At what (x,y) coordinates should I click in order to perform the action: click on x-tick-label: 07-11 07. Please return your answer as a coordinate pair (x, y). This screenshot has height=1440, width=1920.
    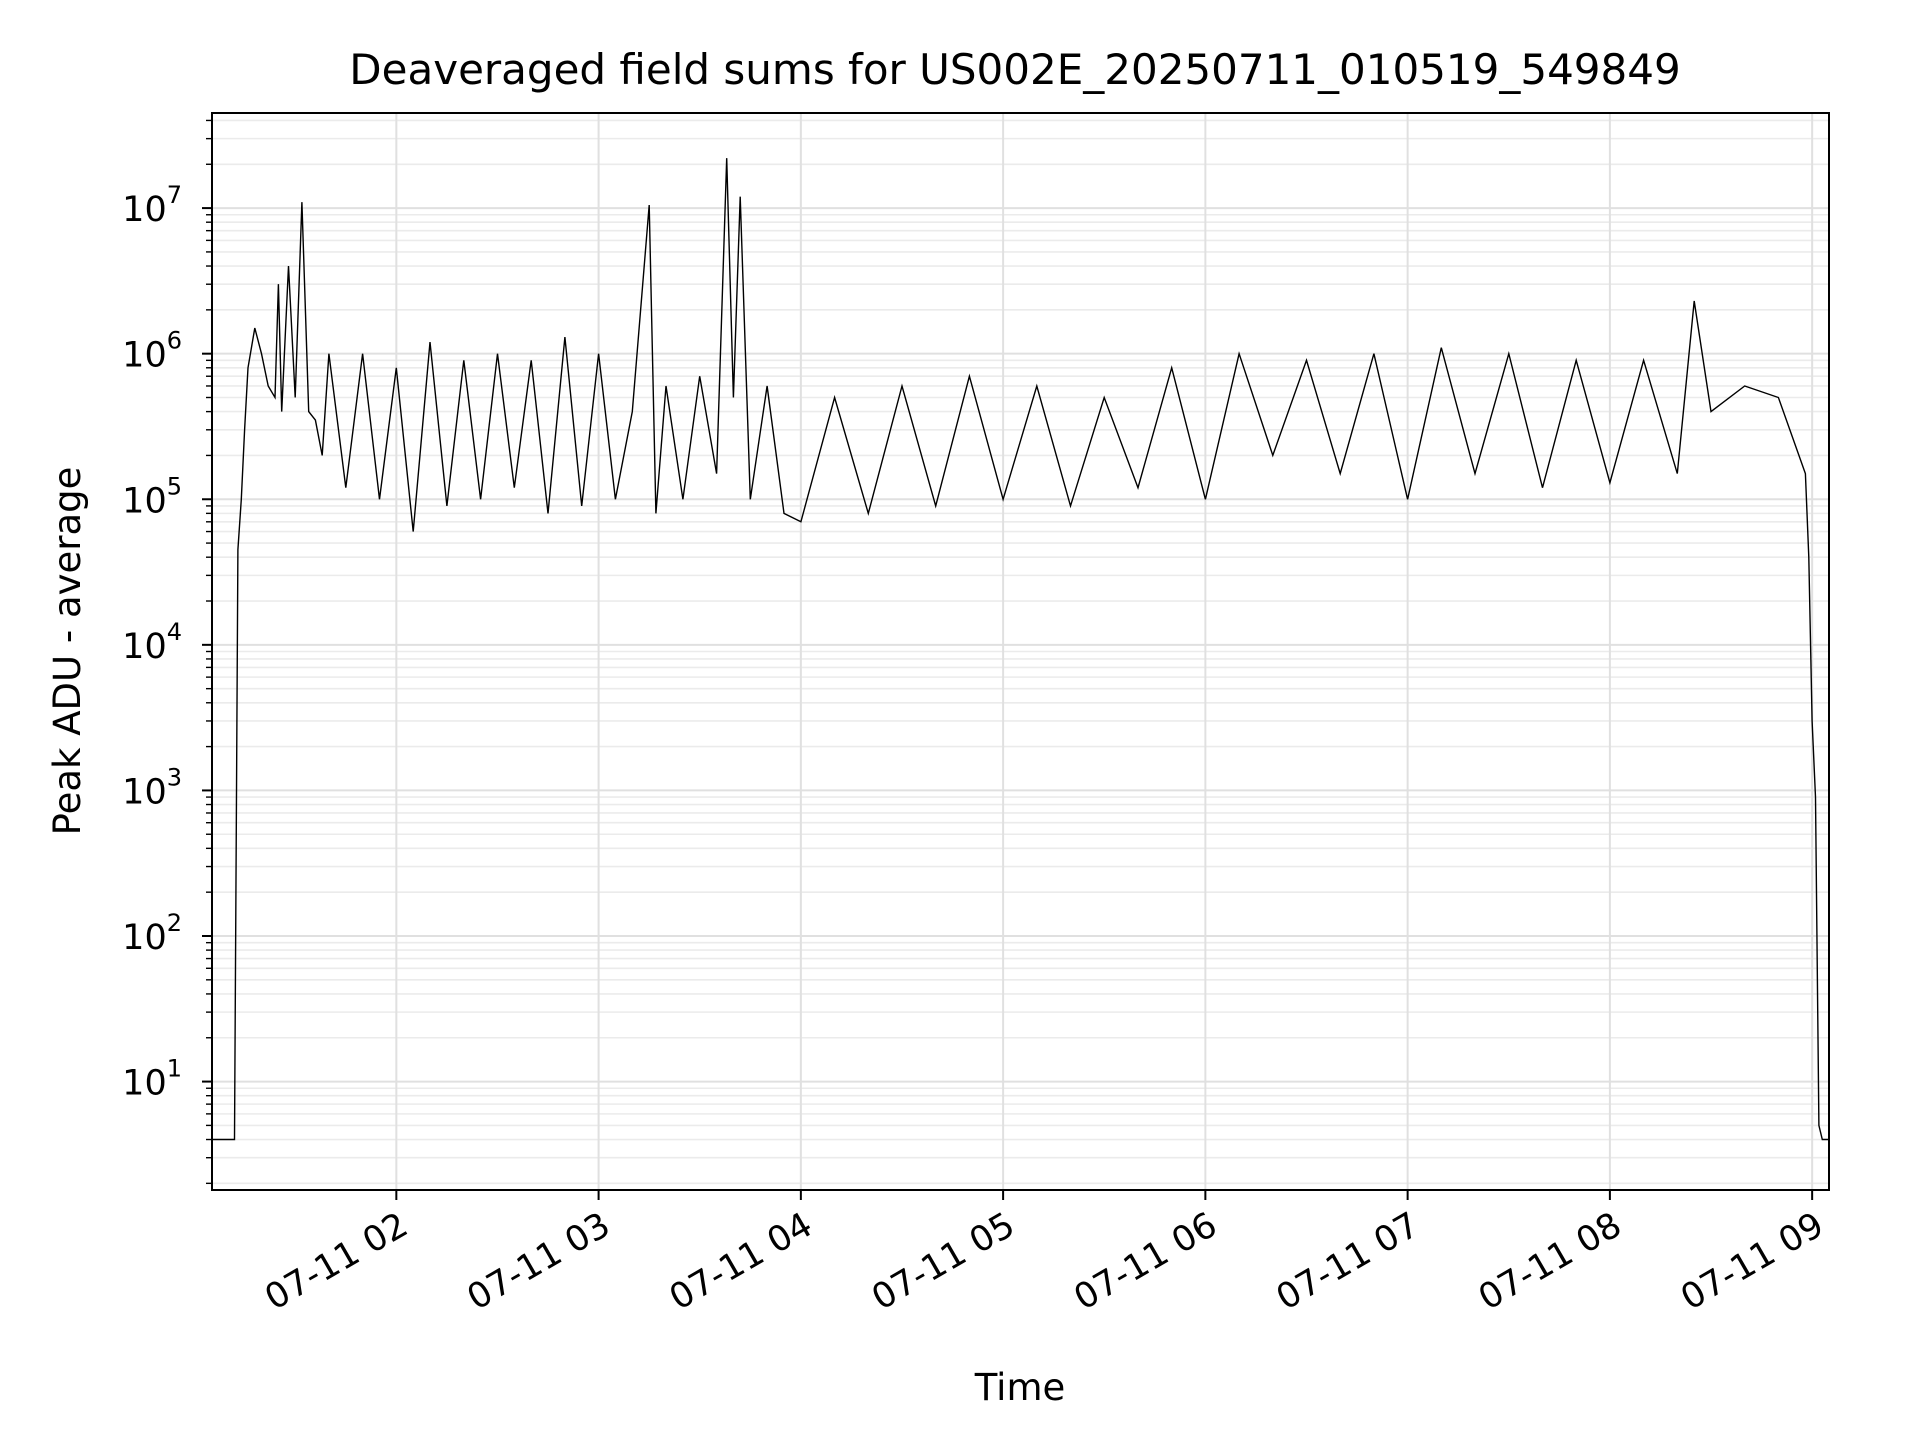
    Looking at the image, I should click on (1348, 1261).